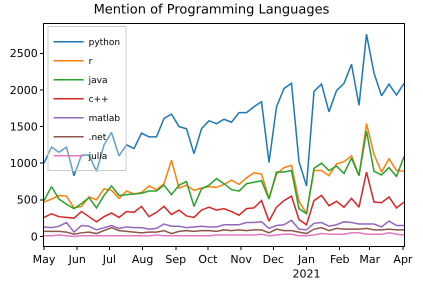  What do you see at coordinates (24, 90) in the screenshot?
I see `y-tick-label: 2000` at bounding box center [24, 90].